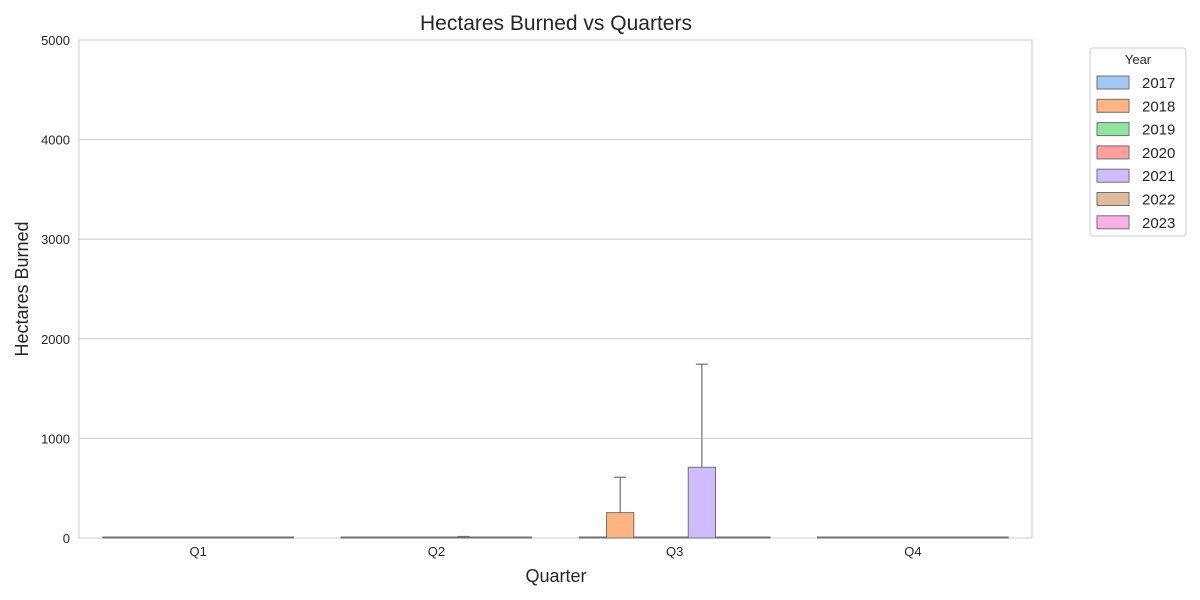 This screenshot has width=1200, height=600. I want to click on y-tick-label: 4000, so click(55, 140).